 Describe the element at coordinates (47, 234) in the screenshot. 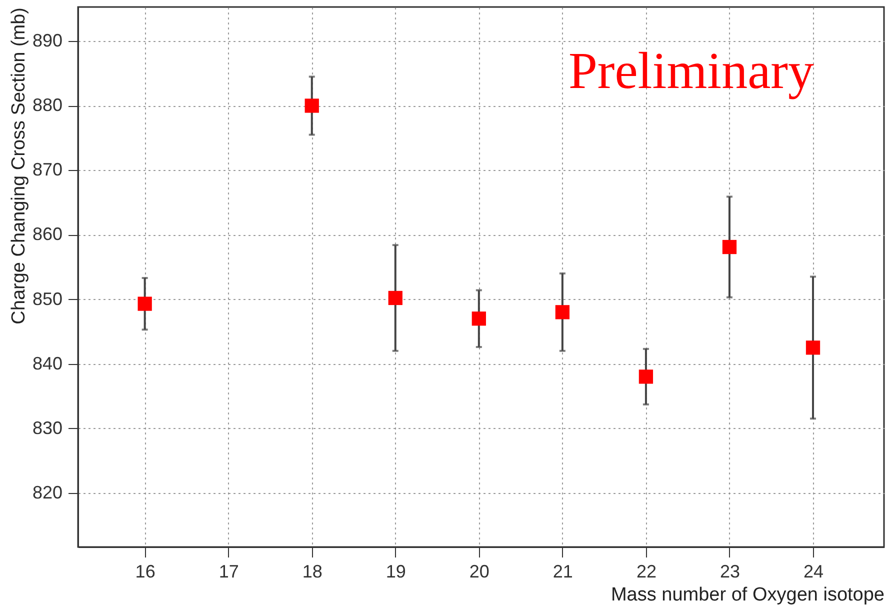

I see `y-tick-label: 860` at that location.